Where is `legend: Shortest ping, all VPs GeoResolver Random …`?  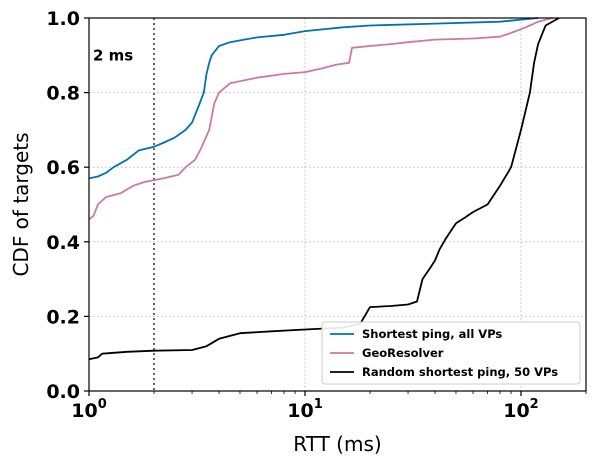 legend: Shortest ping, all VPs GeoResolver Random … is located at coordinates (451, 353).